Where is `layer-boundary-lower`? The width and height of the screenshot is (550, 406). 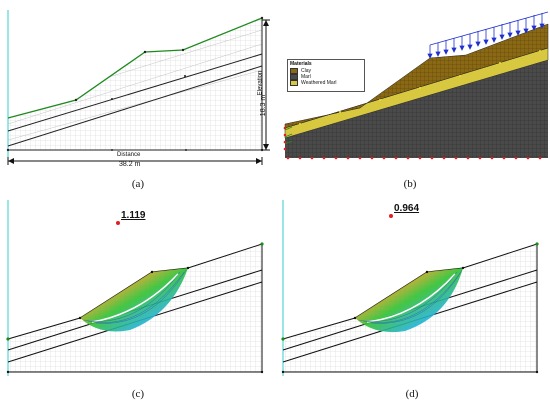
layer-boundary-lower is located at coordinates (135, 106).